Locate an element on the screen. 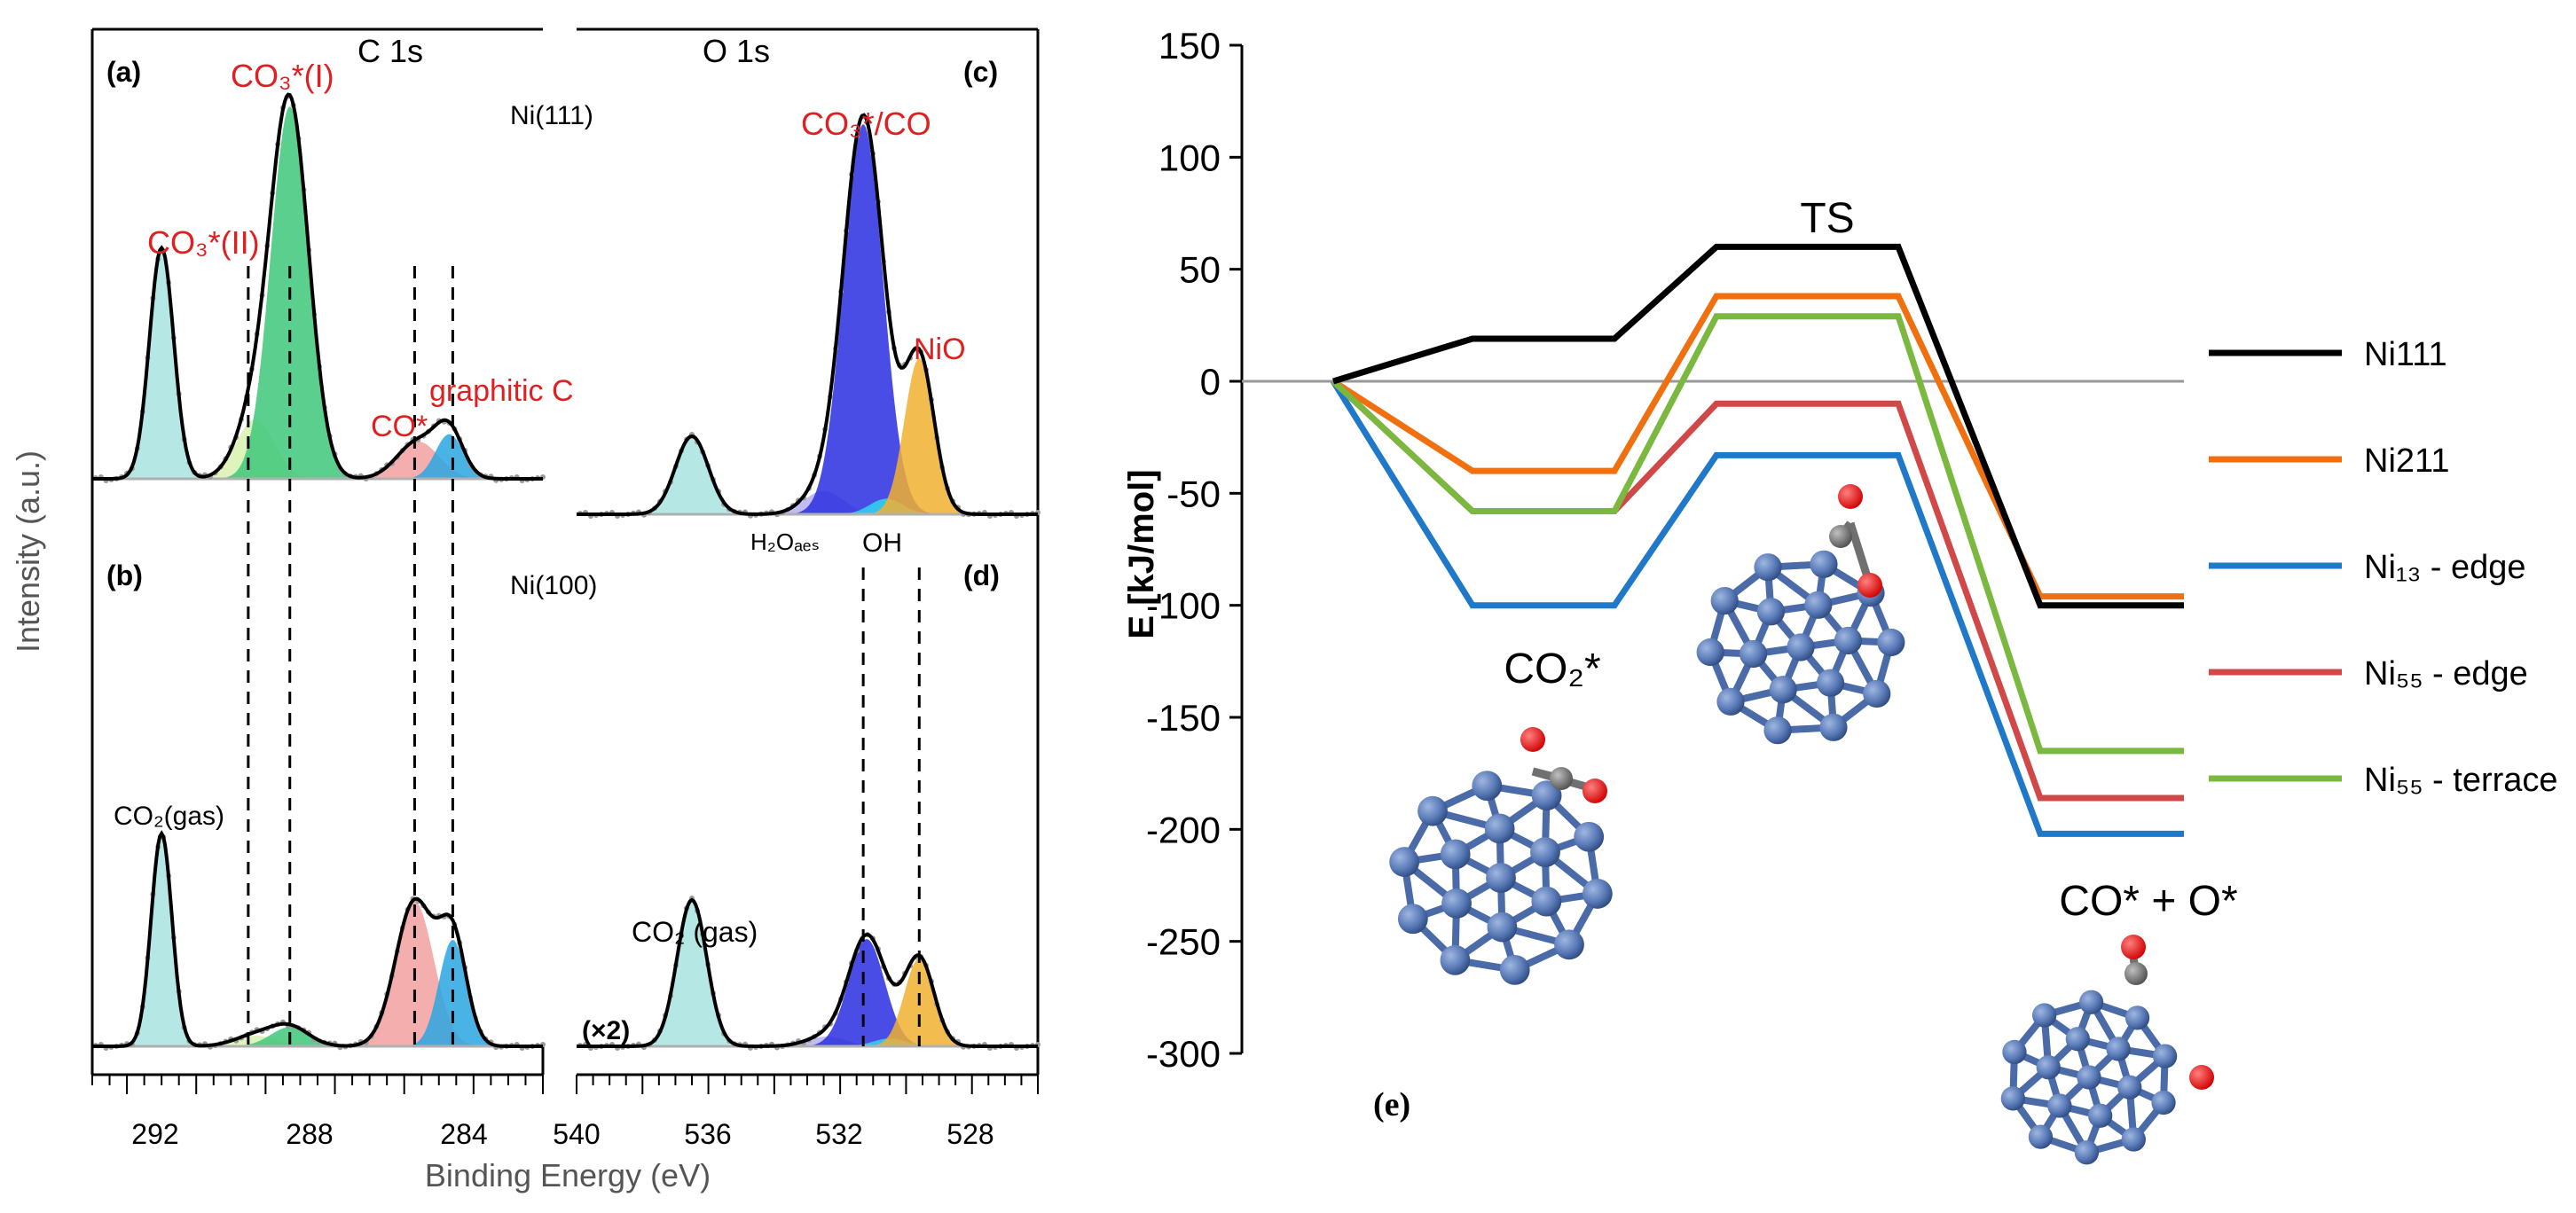 This screenshot has height=1213, width=2576. o1s-tick-label-540: 540 is located at coordinates (576, 1134).